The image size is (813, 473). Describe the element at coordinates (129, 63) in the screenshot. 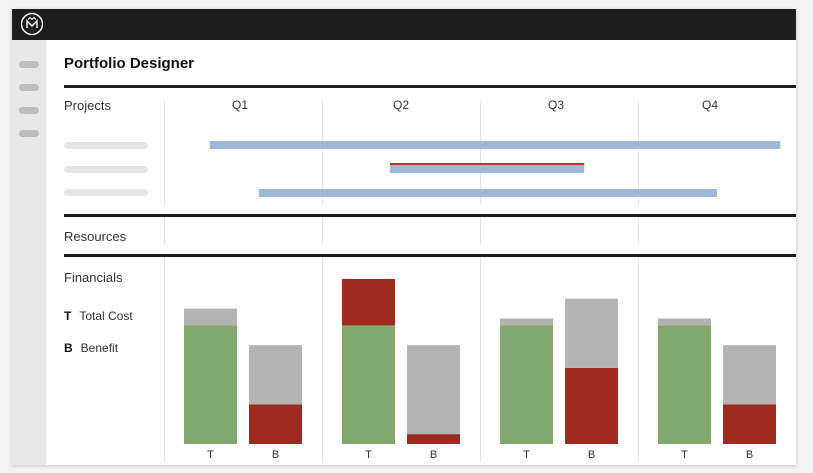

I see `page-title: Portfolio Designer` at that location.